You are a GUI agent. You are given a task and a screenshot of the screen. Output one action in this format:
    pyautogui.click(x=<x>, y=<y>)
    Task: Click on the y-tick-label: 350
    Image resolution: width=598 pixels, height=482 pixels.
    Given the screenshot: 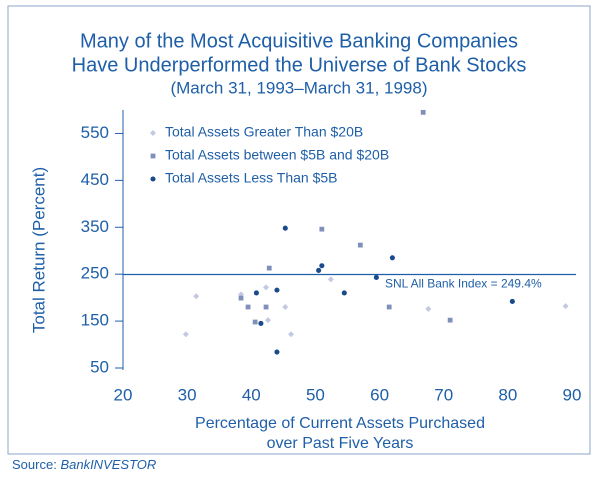 What is the action you would take?
    pyautogui.click(x=95, y=226)
    